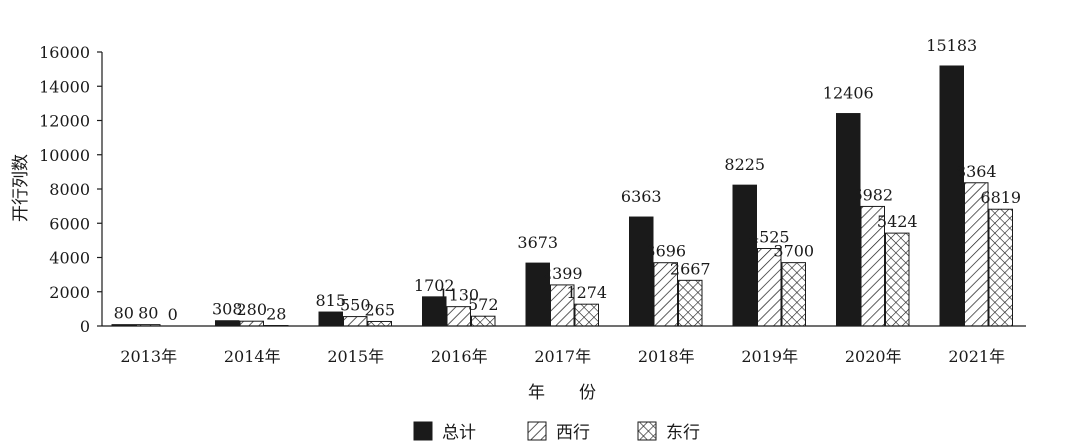 The width and height of the screenshot is (1065, 446). What do you see at coordinates (872, 194) in the screenshot?
I see `data-label: 6982` at bounding box center [872, 194].